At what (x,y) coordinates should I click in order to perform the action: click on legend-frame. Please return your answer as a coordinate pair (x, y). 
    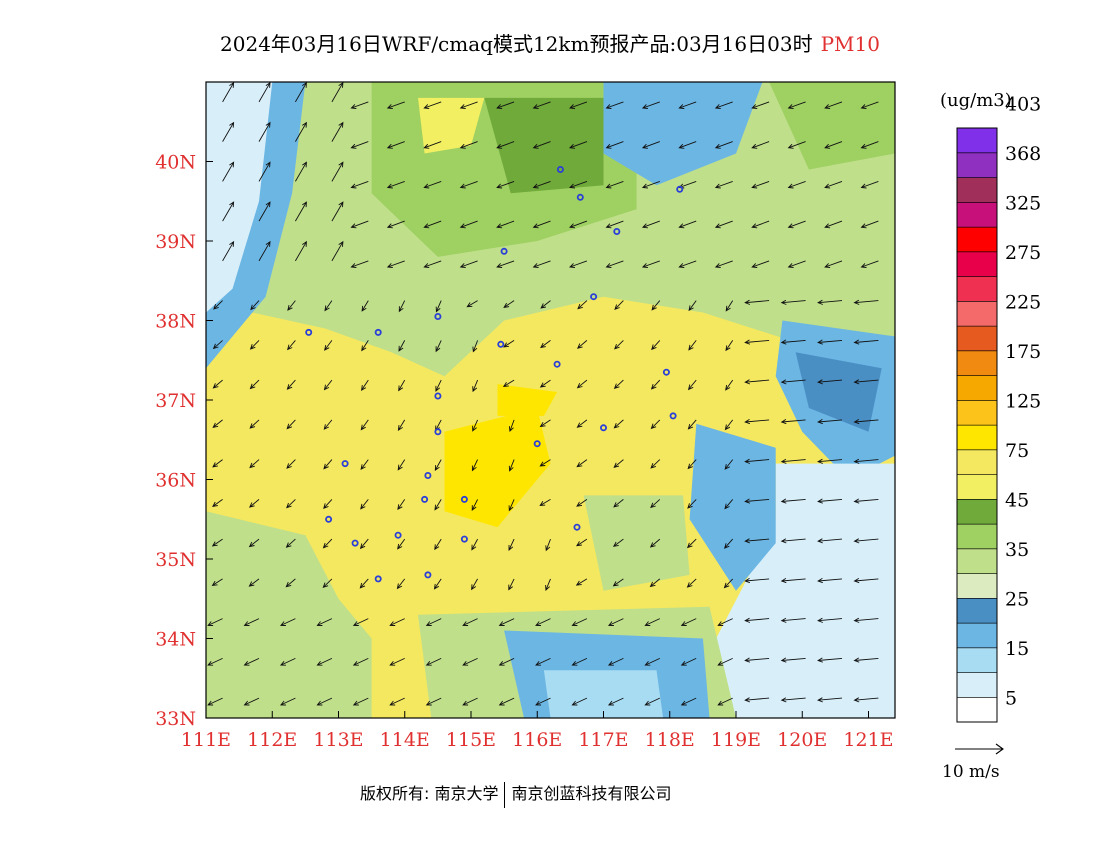
    Looking at the image, I should click on (977, 425).